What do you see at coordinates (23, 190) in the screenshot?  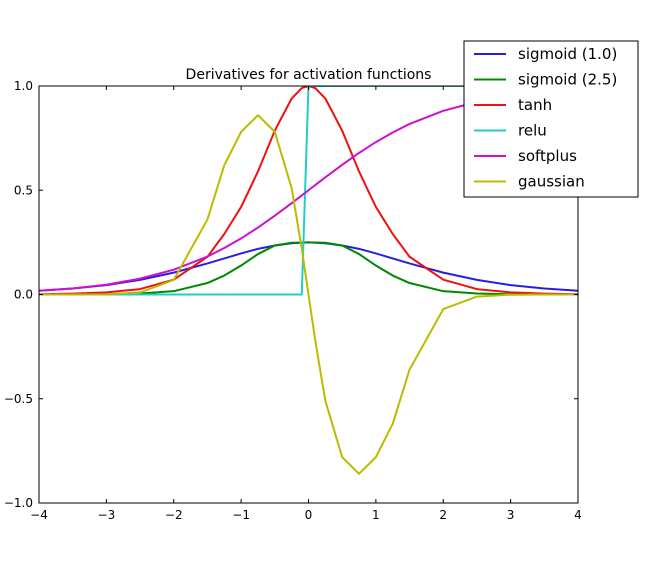 I see `y-tick-label: 0.5` at bounding box center [23, 190].